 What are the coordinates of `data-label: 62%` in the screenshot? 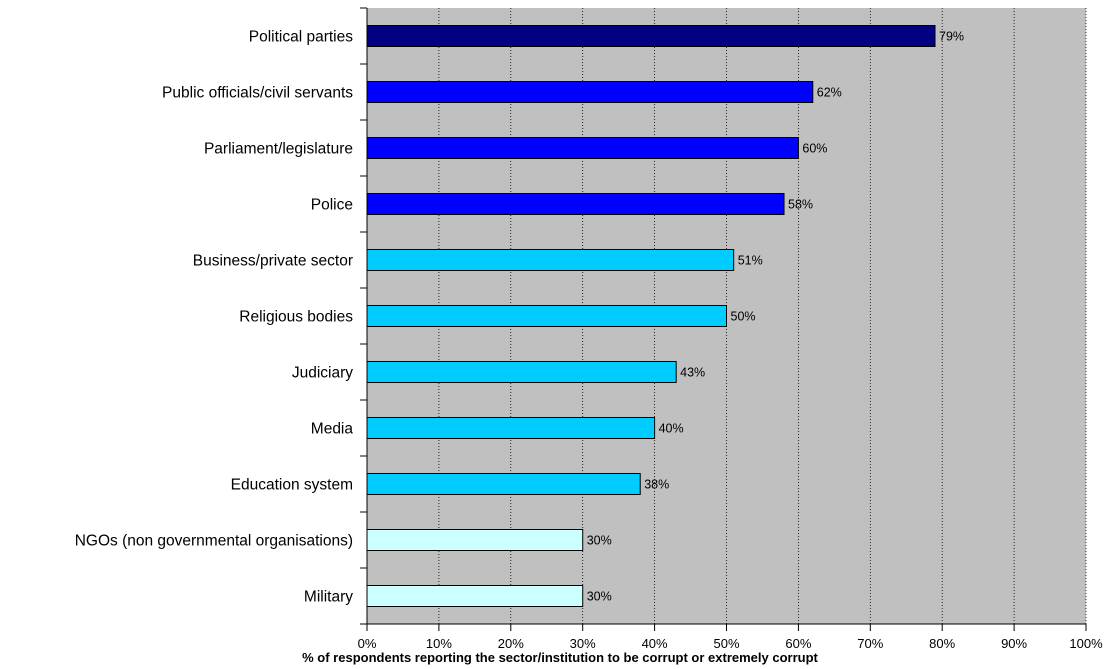 It's located at (829, 93).